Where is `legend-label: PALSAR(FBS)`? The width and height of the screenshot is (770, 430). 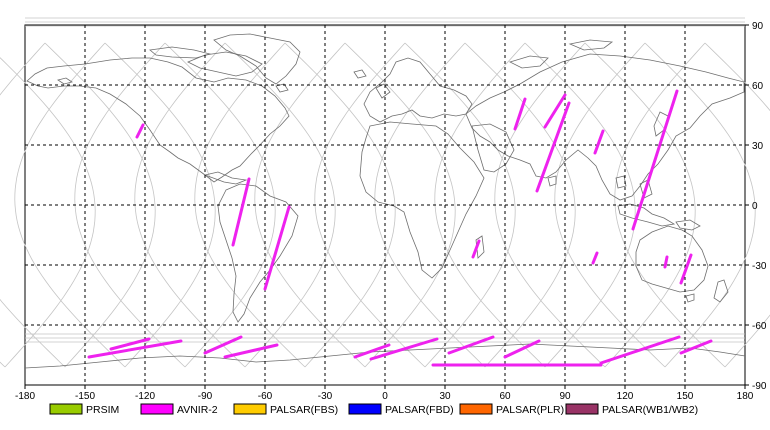 legend-label: PALSAR(FBS) is located at coordinates (304, 410).